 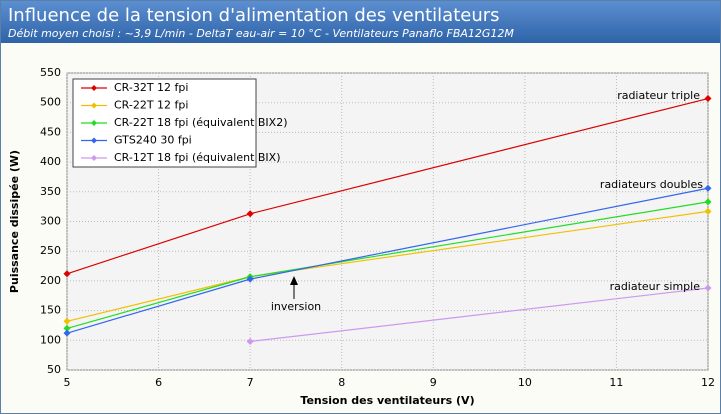 What do you see at coordinates (54, 369) in the screenshot?
I see `y-tick-label: 50` at bounding box center [54, 369].